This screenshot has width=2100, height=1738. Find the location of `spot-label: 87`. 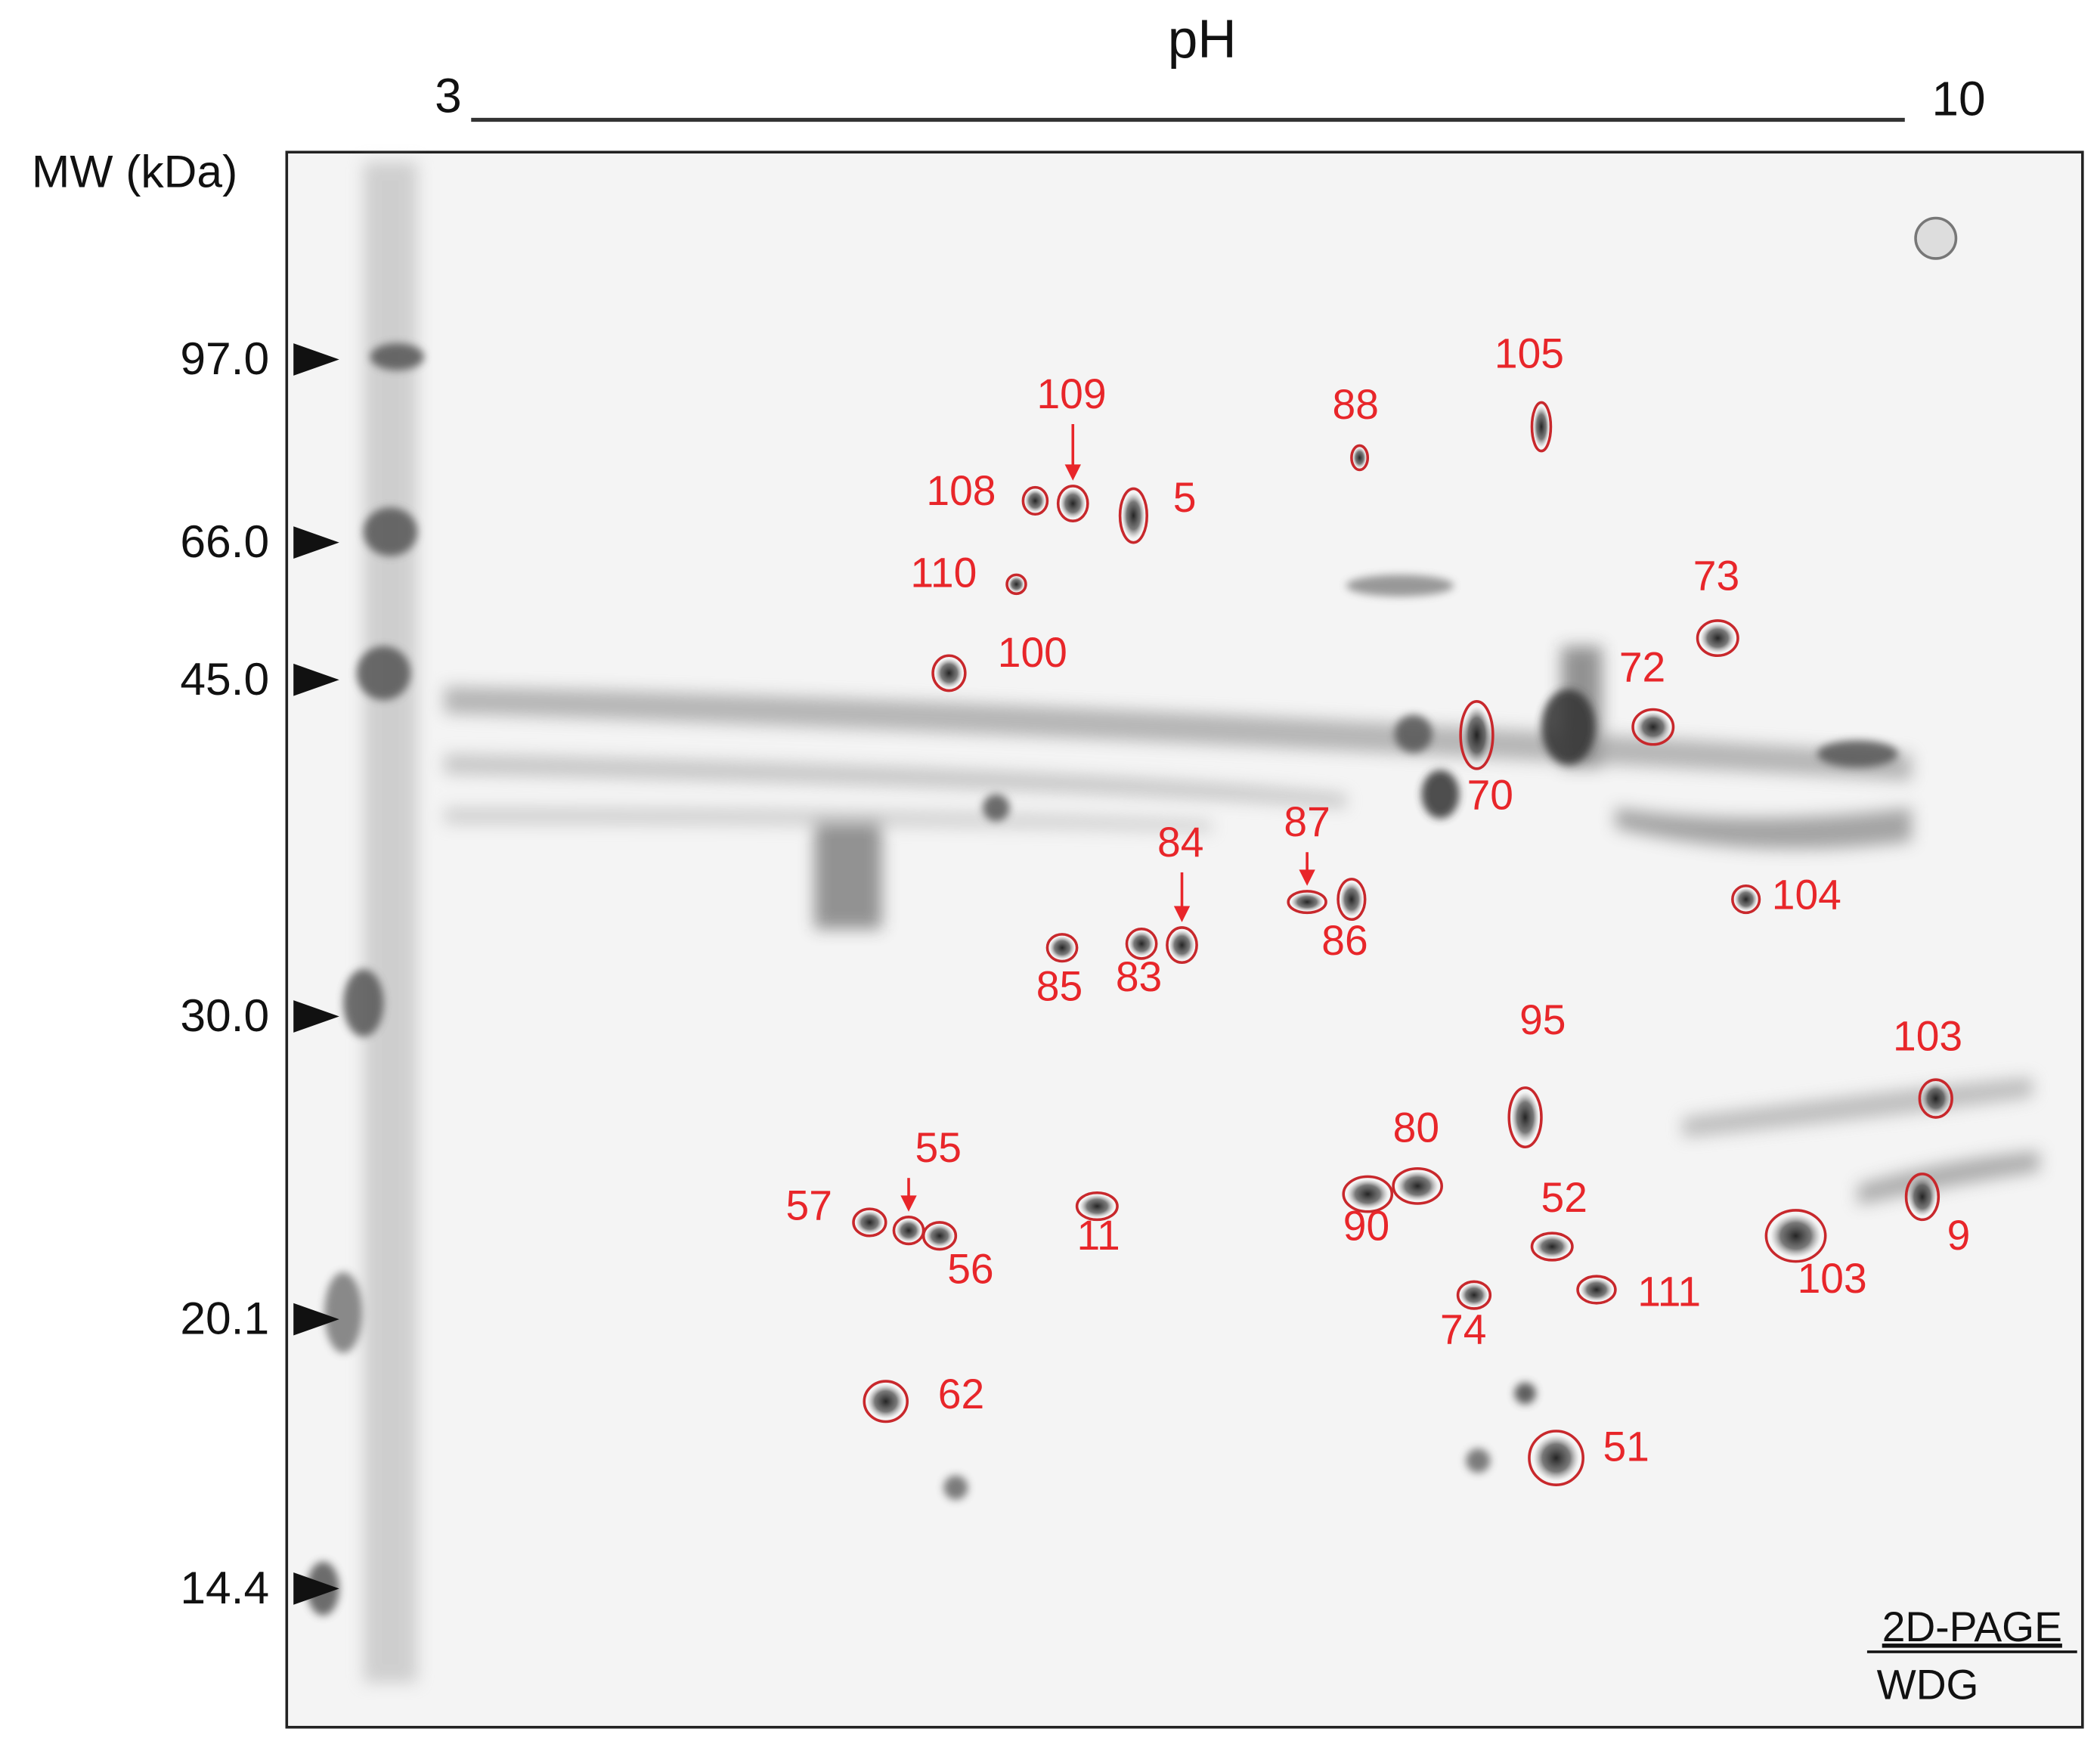

spot-label: 87 is located at coordinates (1307, 821).